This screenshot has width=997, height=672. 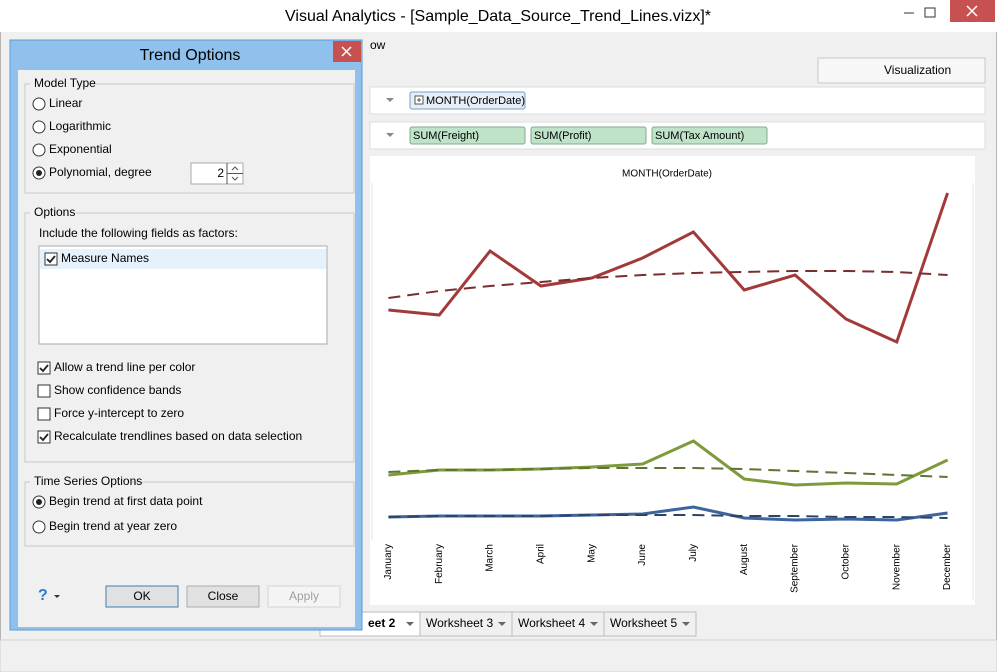 I want to click on help-dropdown, so click(x=57, y=596).